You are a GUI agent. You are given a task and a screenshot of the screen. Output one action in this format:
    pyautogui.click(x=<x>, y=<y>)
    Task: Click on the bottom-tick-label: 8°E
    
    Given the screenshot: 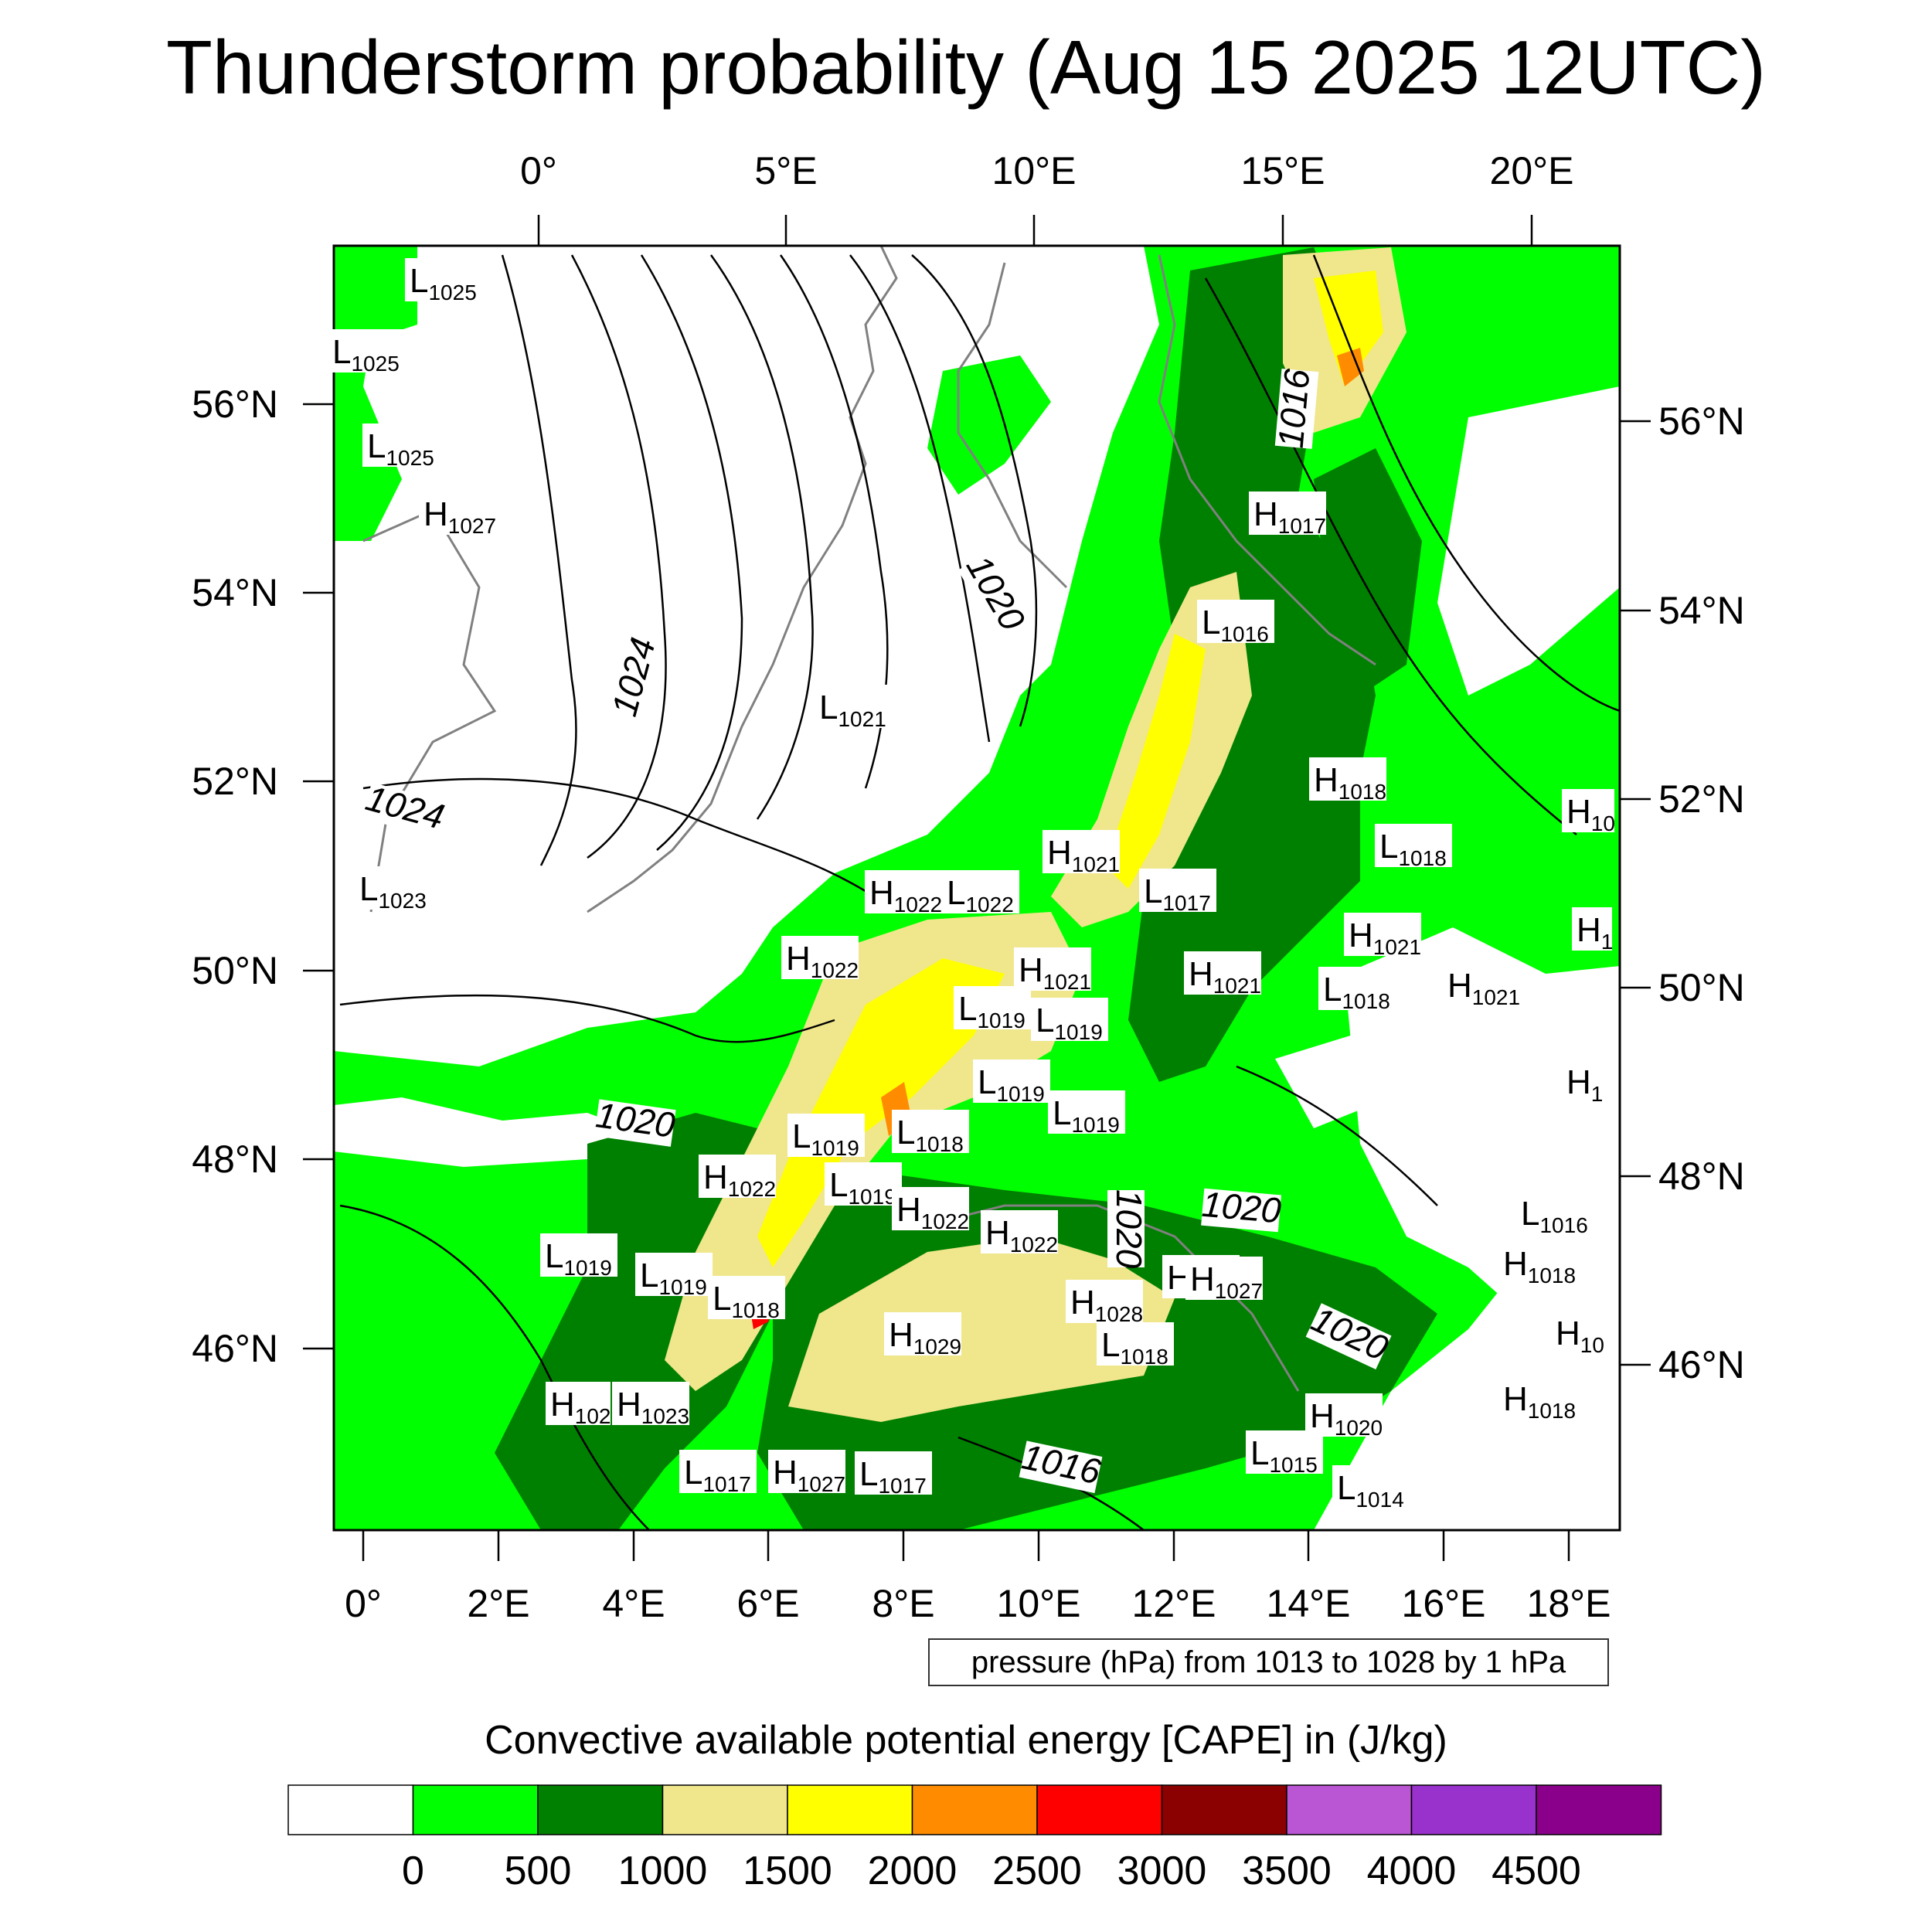 What is the action you would take?
    pyautogui.click(x=903, y=1603)
    